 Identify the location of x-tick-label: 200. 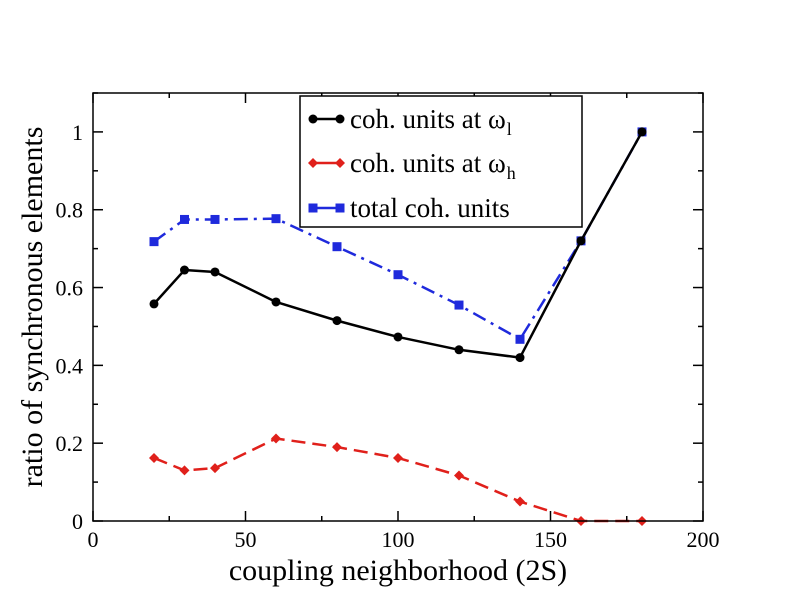
(703, 539).